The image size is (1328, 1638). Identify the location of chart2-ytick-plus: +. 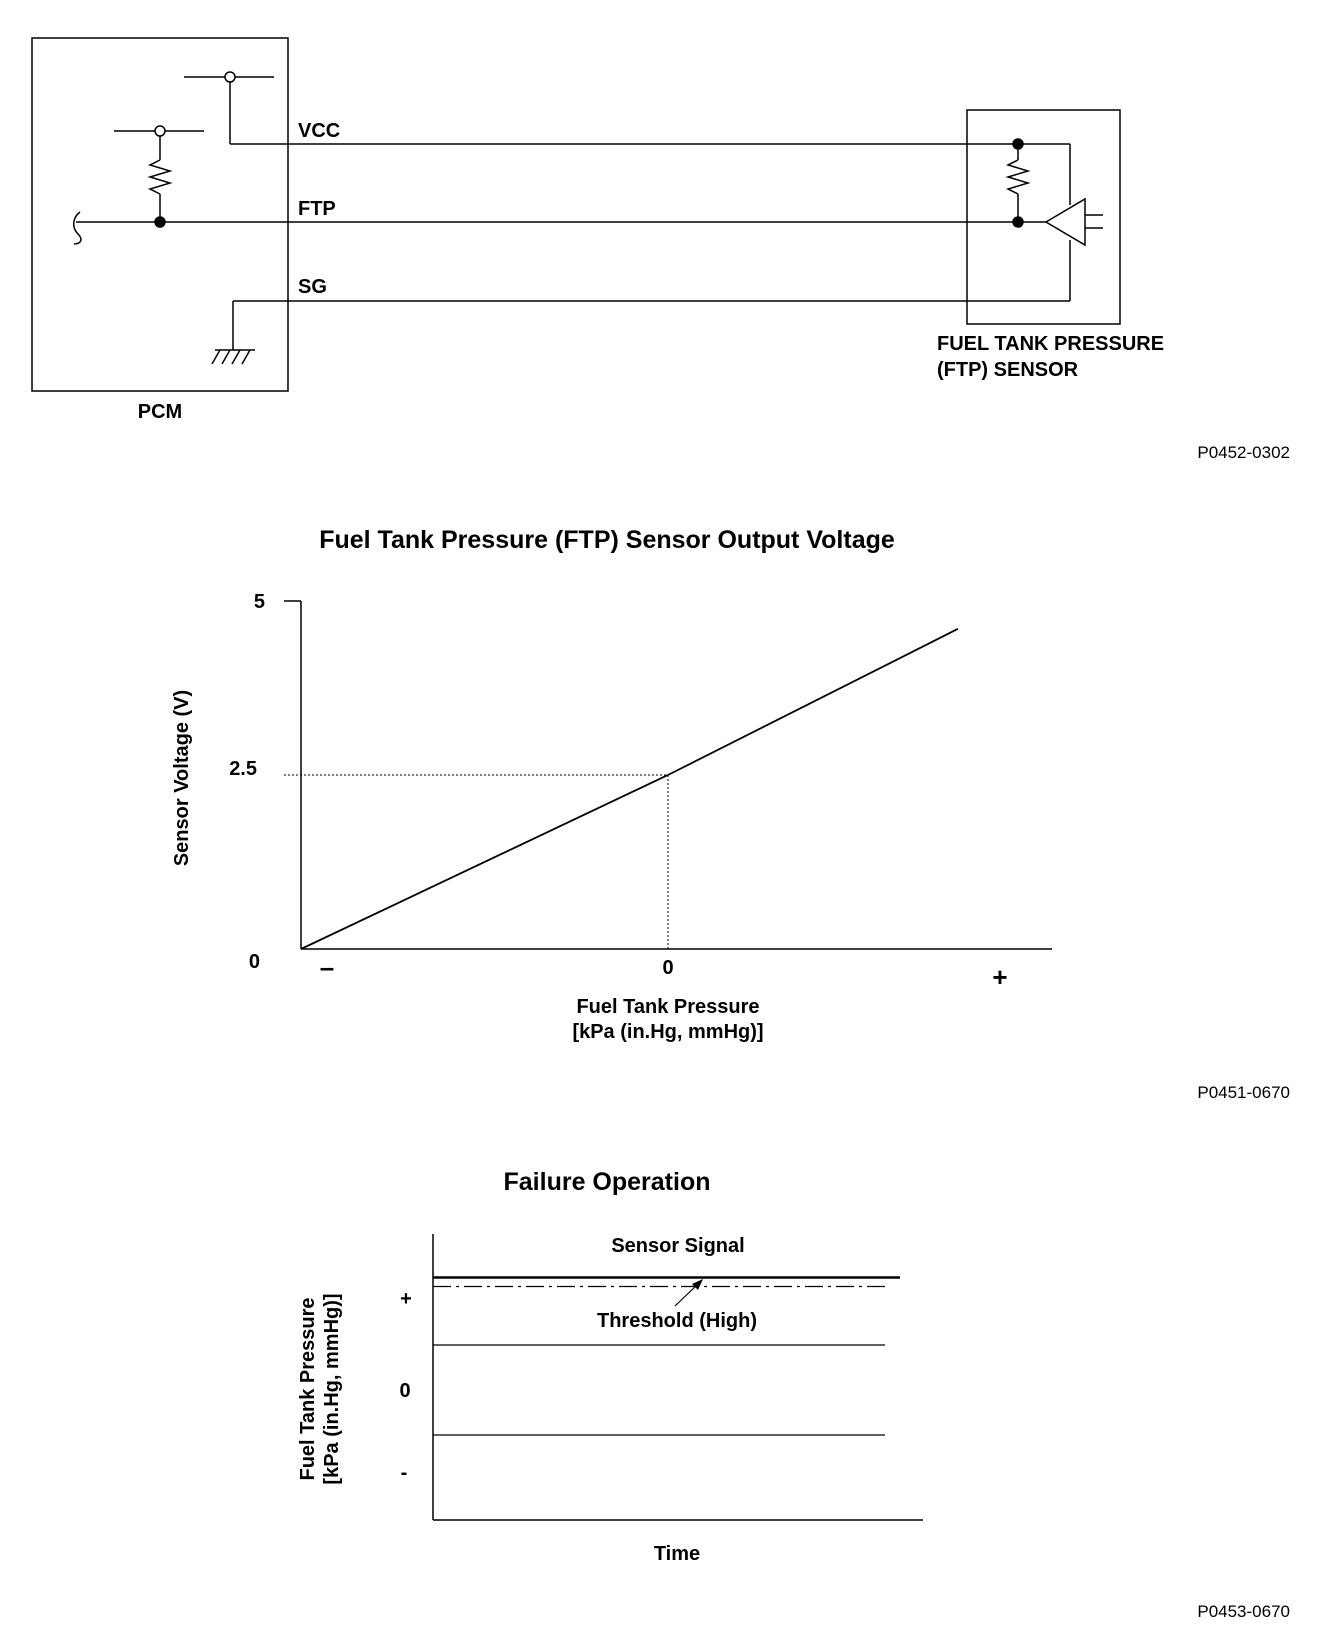
(406, 1299).